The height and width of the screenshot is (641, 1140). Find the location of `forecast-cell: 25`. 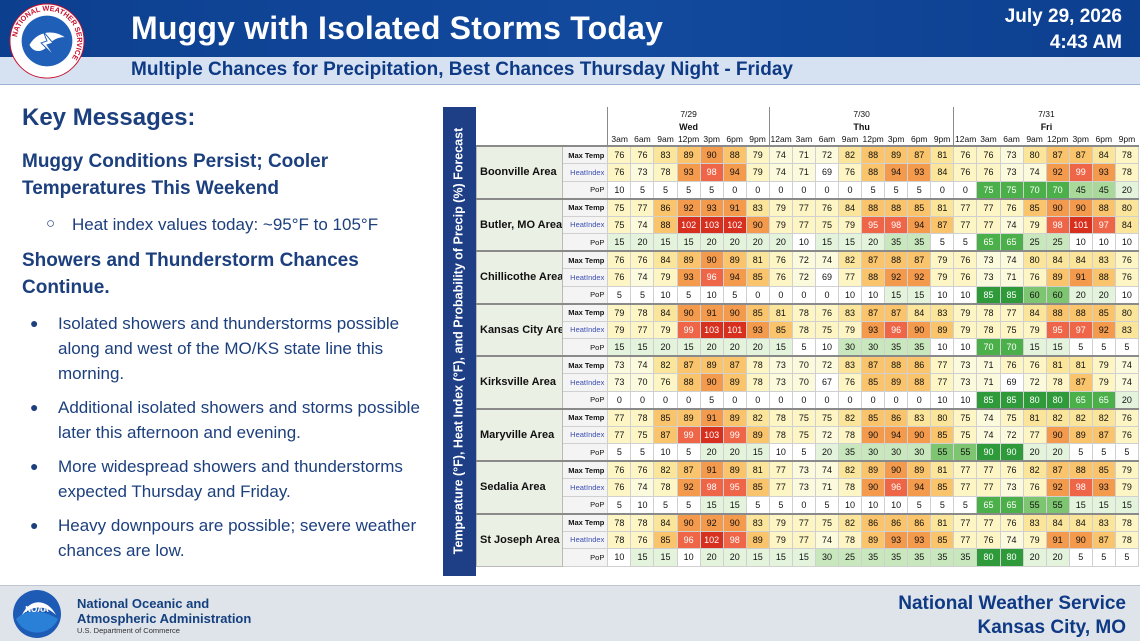

forecast-cell: 25 is located at coordinates (850, 557).